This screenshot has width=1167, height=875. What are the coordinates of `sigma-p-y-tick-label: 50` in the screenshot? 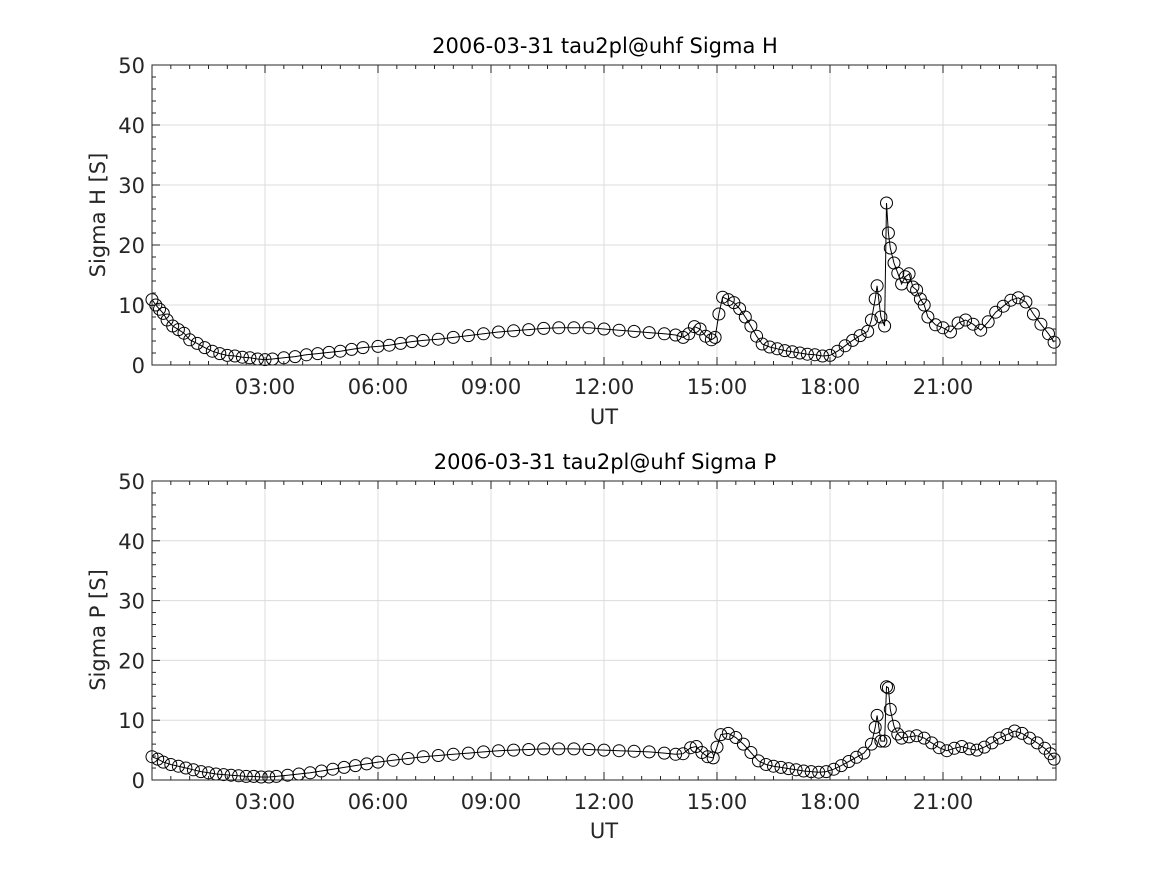 It's located at (131, 482).